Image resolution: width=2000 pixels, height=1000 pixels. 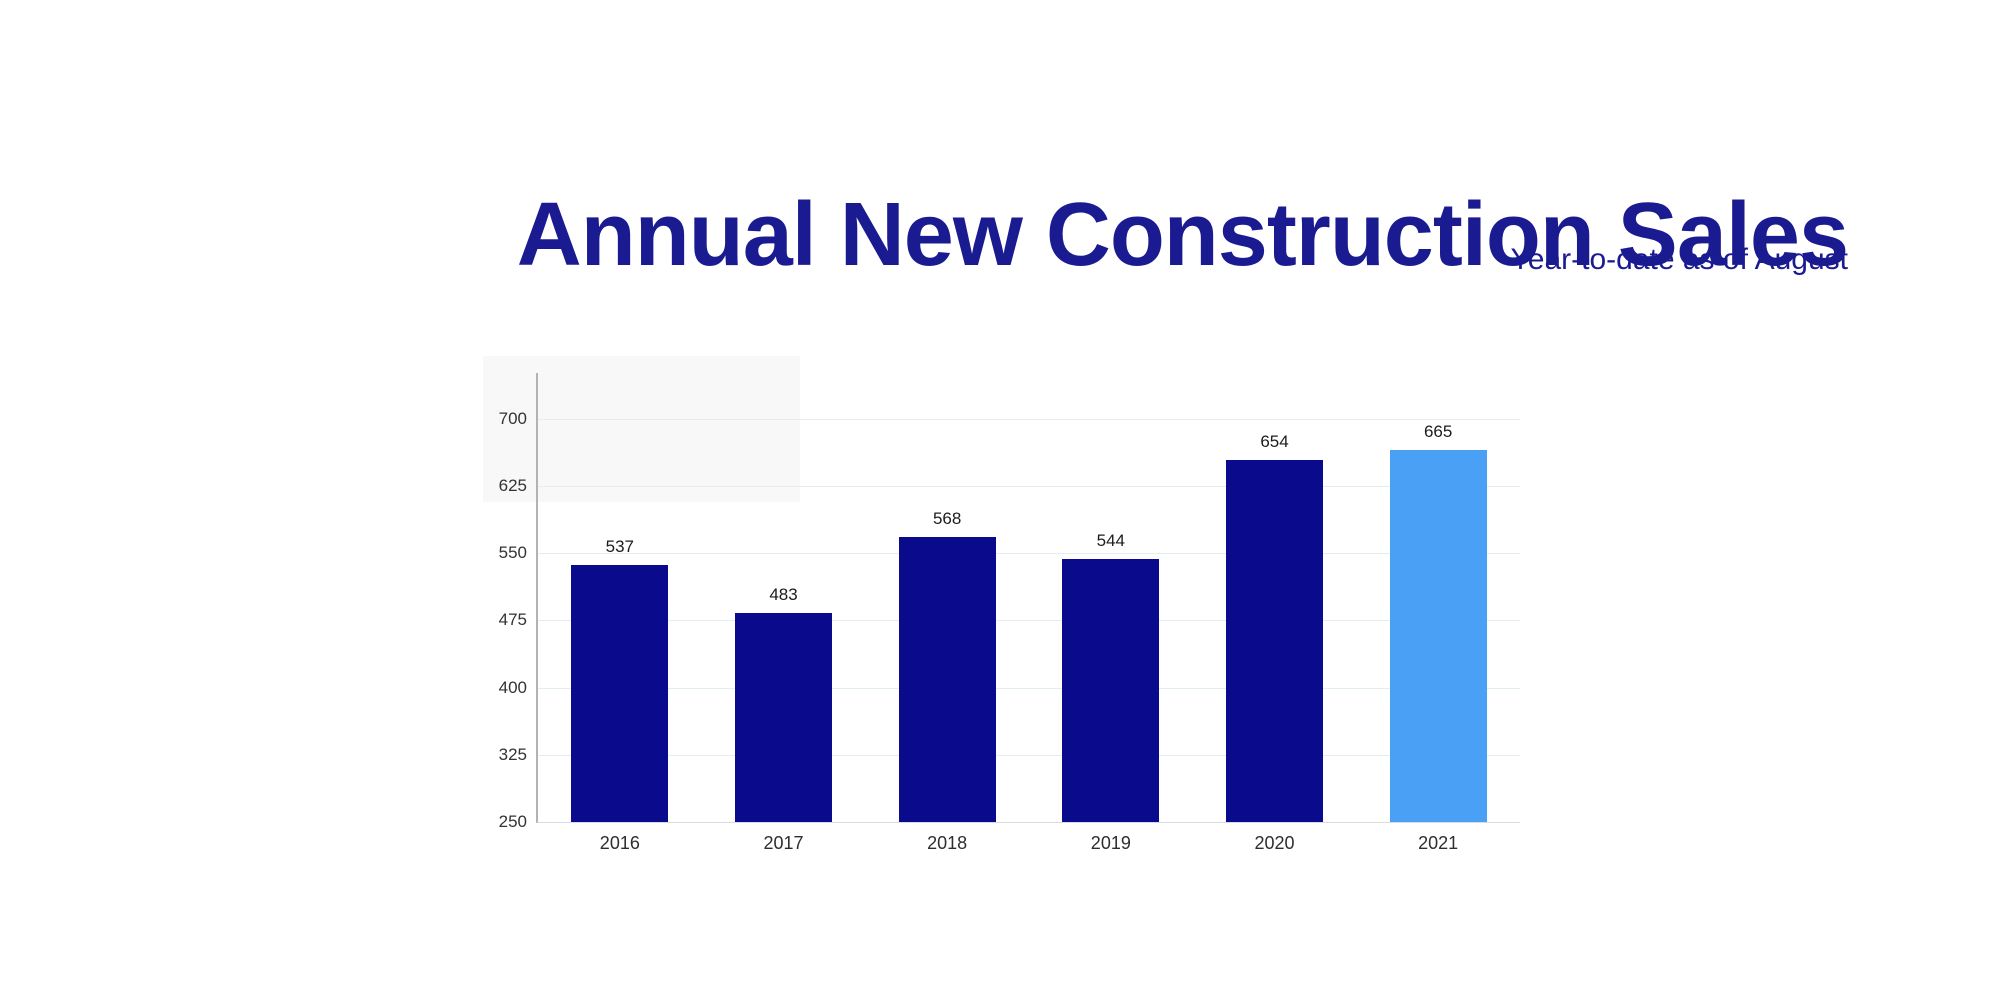 What do you see at coordinates (512, 687) in the screenshot?
I see `y-tick-label: 400` at bounding box center [512, 687].